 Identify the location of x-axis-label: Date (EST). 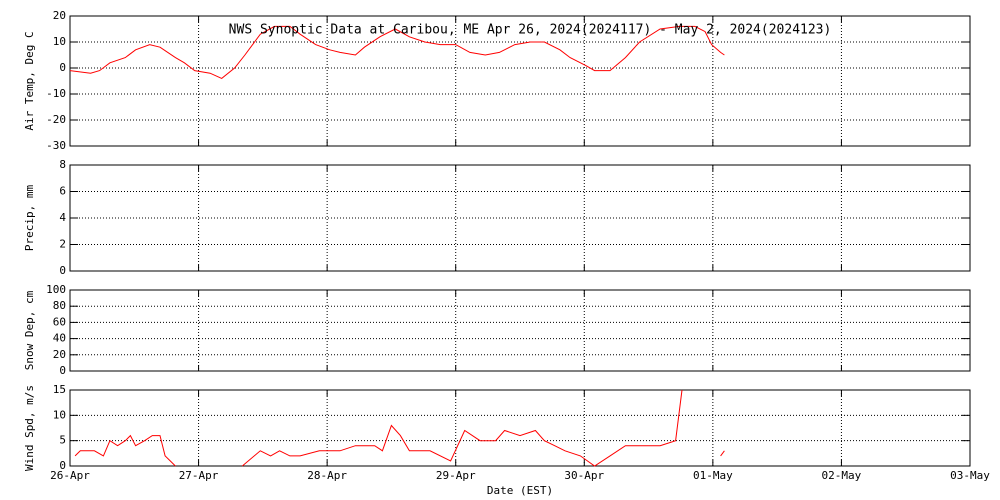
(520, 490).